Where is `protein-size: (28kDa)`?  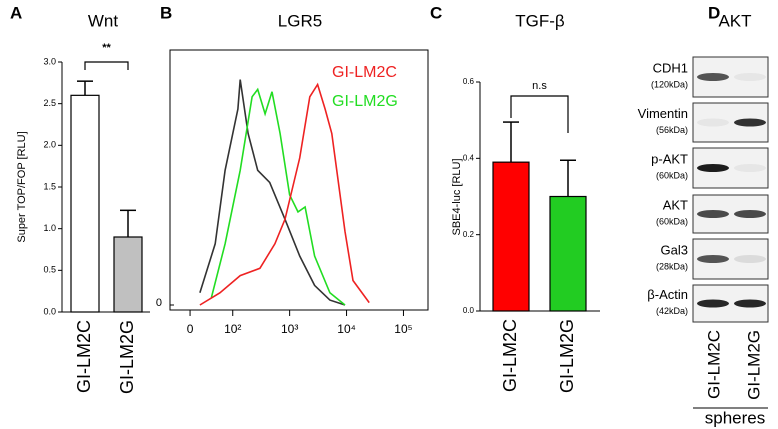 protein-size: (28kDa) is located at coordinates (672, 266).